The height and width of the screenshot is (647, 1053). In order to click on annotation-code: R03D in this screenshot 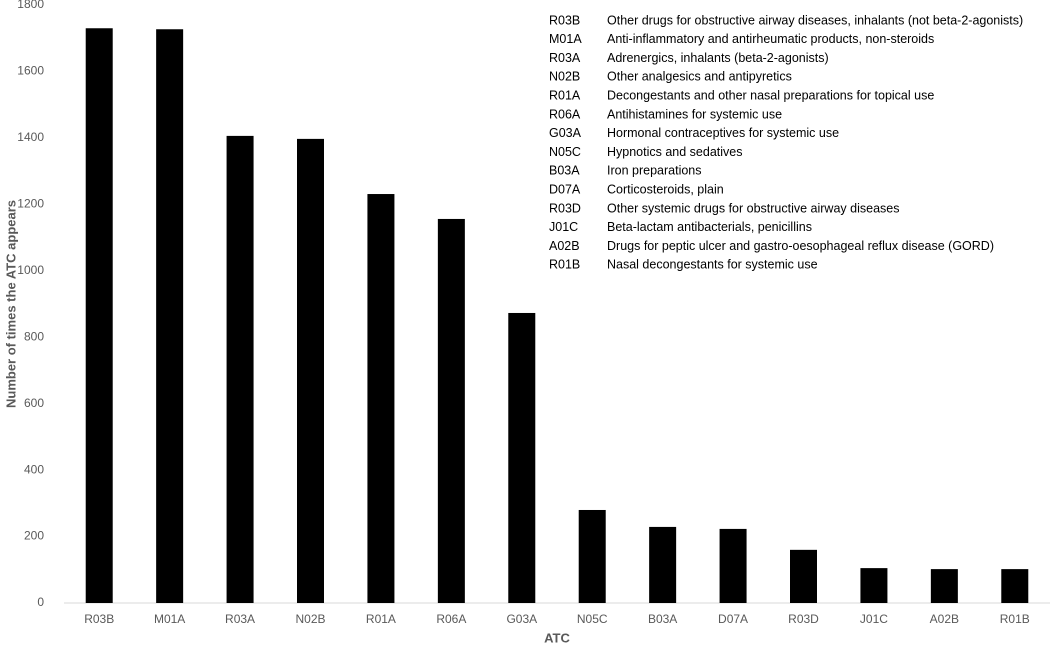, I will do `click(565, 208)`.